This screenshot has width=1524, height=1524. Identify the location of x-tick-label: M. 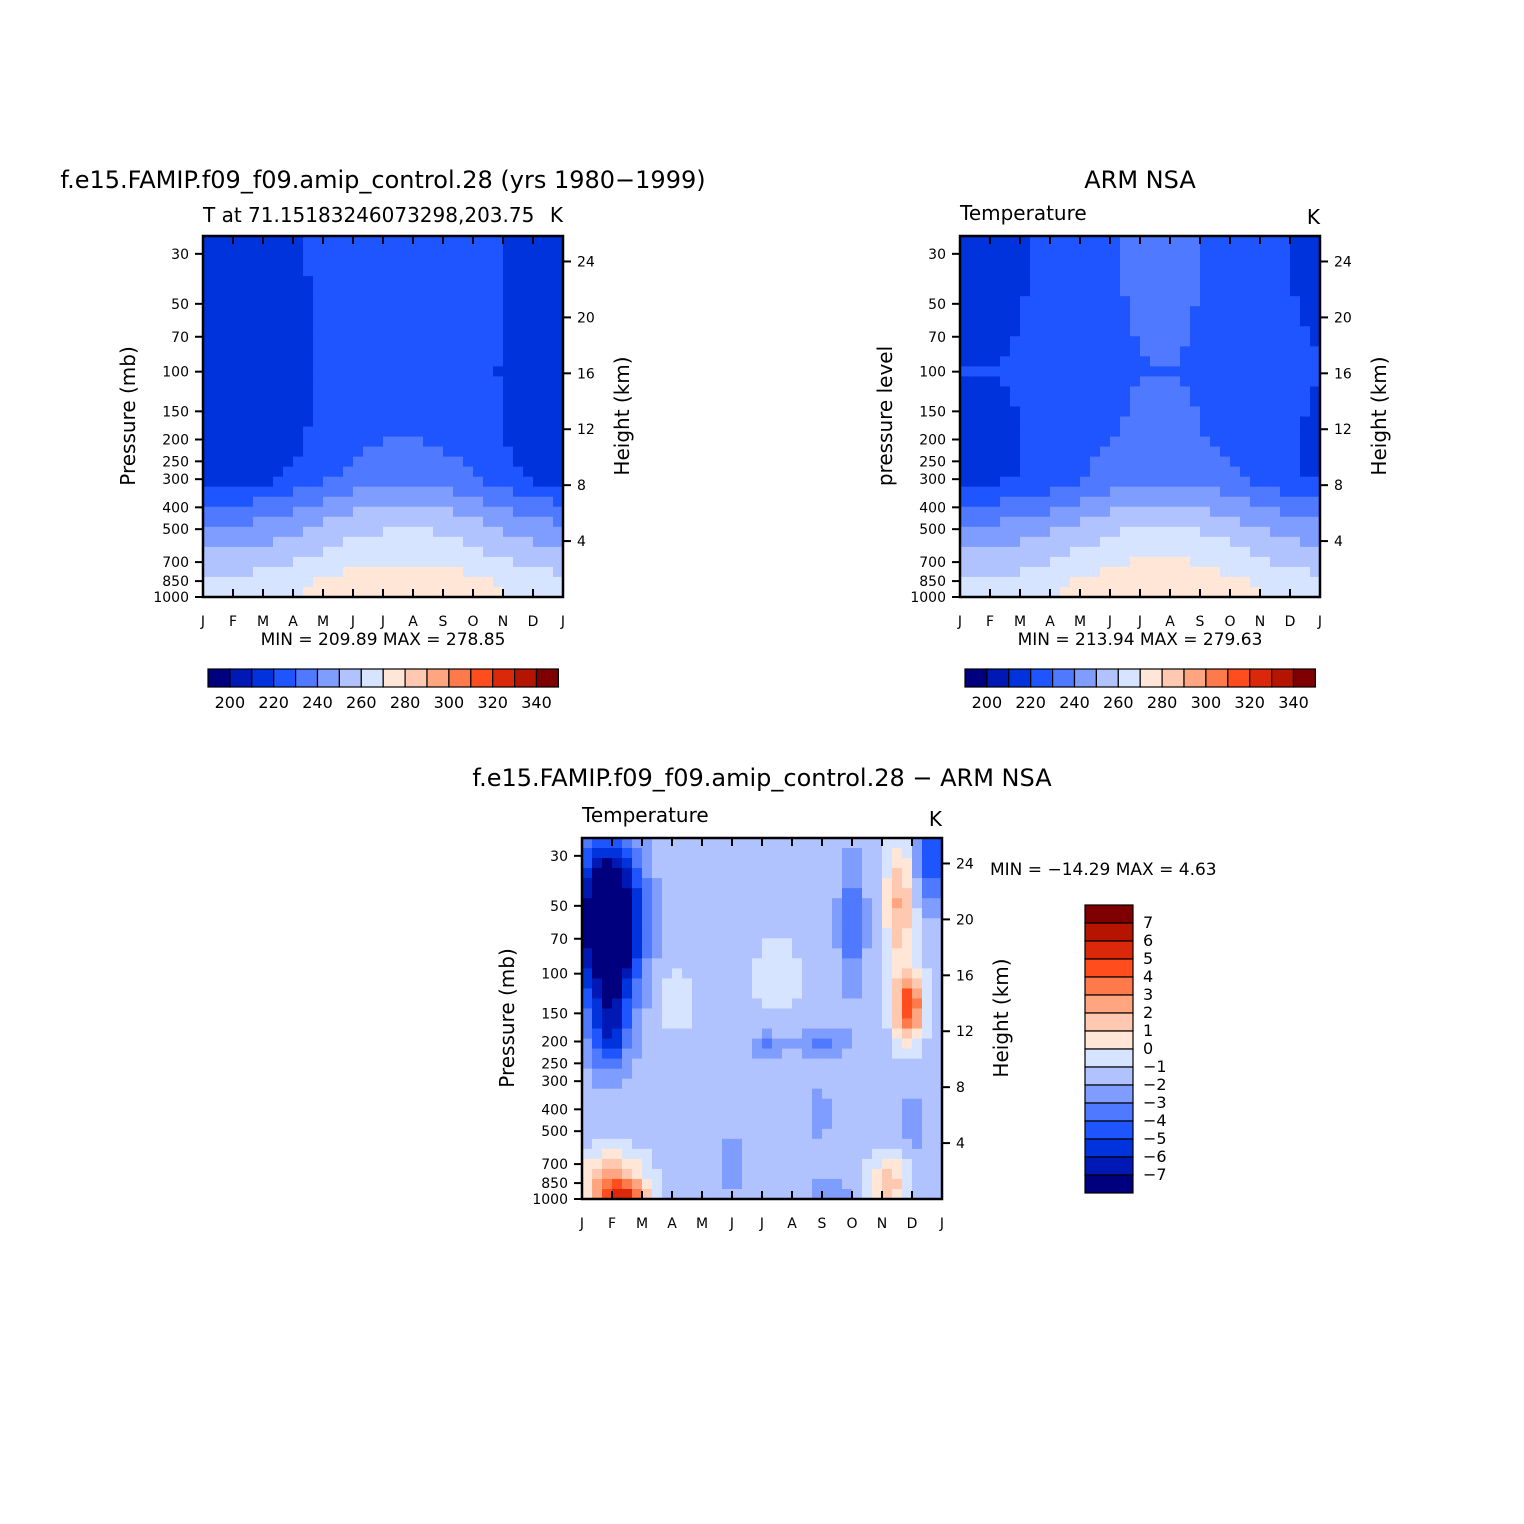
(702, 1224).